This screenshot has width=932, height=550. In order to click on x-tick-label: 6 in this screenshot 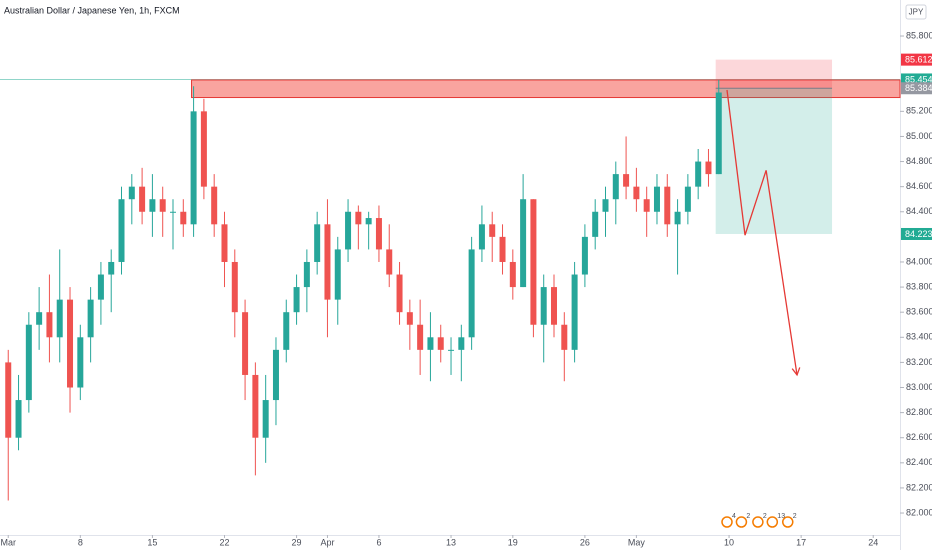, I will do `click(378, 542)`.